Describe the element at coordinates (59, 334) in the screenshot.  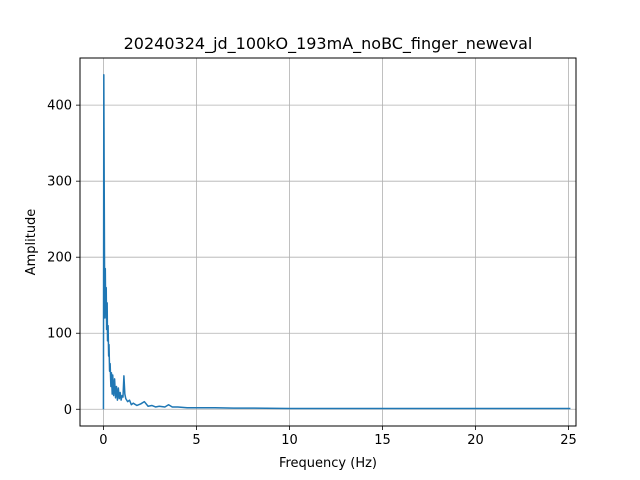
I see `y-tick-label: 100` at that location.